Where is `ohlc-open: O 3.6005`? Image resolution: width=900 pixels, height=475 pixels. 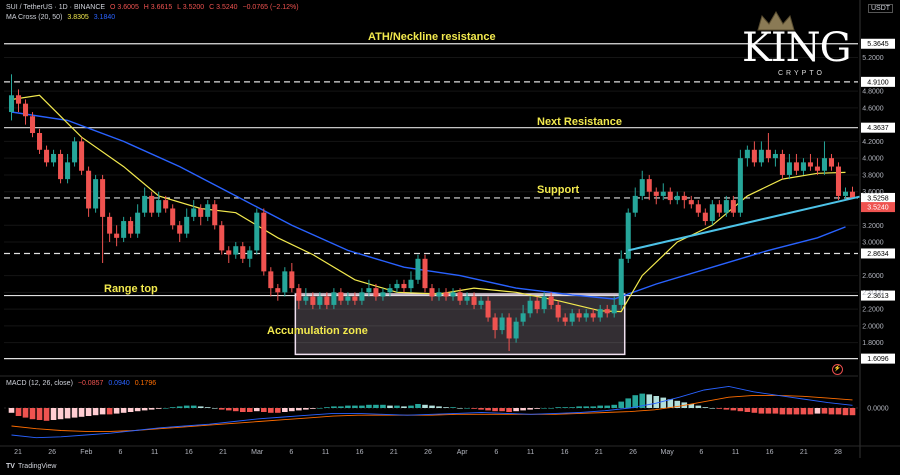
ohlc-open: O 3.6005 is located at coordinates (124, 7).